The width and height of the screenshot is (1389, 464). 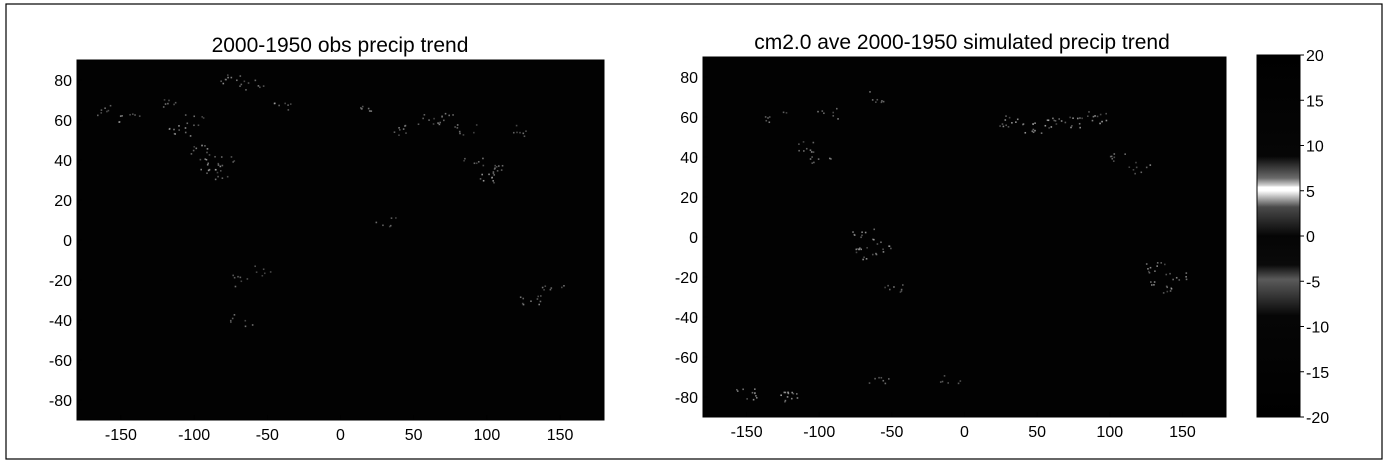 I want to click on colorbar-tick-label: -10, so click(x=1317, y=328).